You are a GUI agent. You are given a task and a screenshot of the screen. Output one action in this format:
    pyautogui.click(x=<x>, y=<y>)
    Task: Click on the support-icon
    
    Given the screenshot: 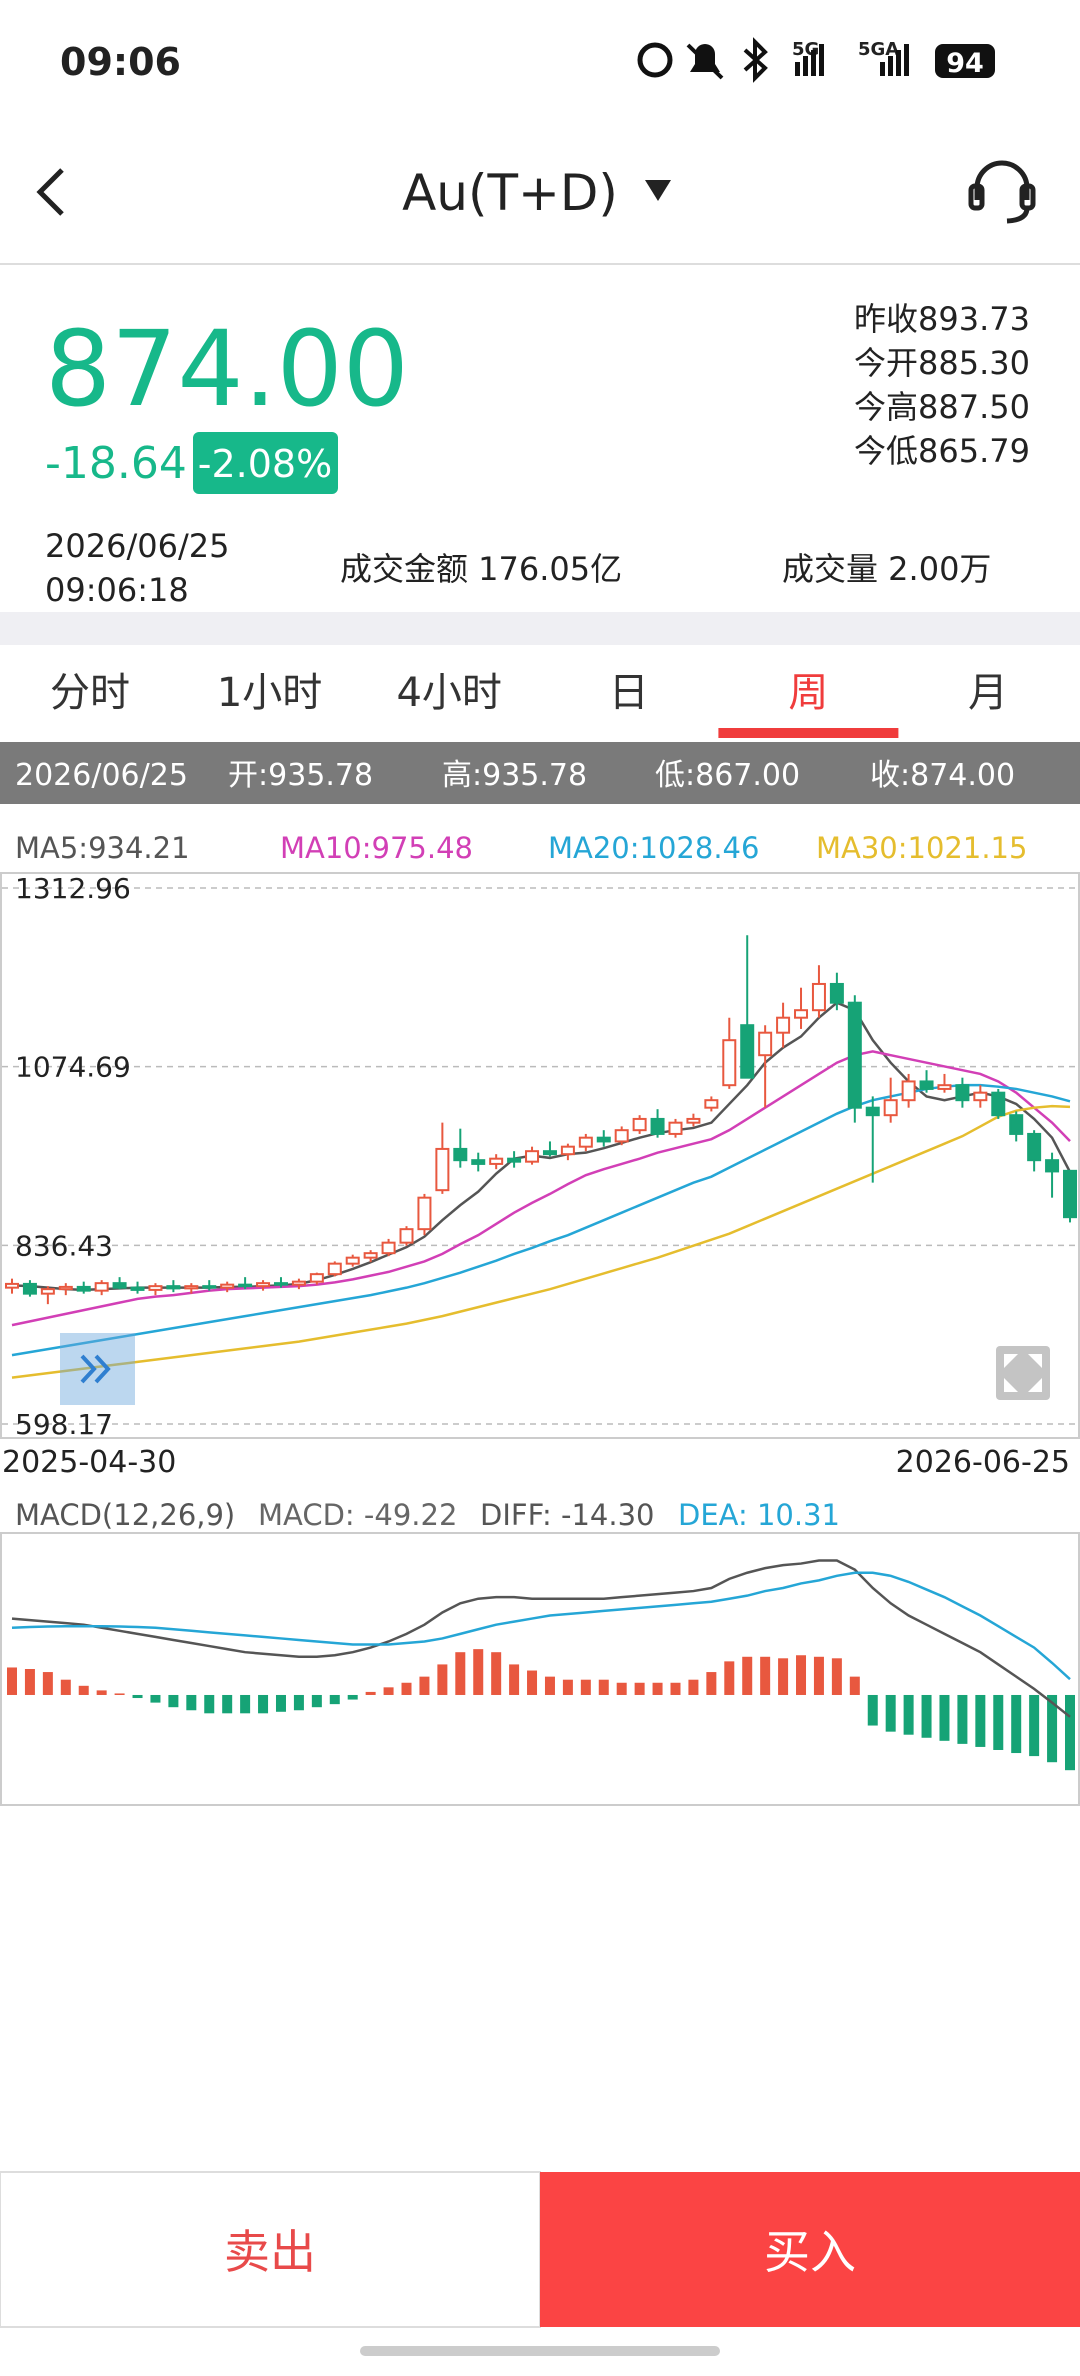 What is the action you would take?
    pyautogui.click(x=1002, y=192)
    